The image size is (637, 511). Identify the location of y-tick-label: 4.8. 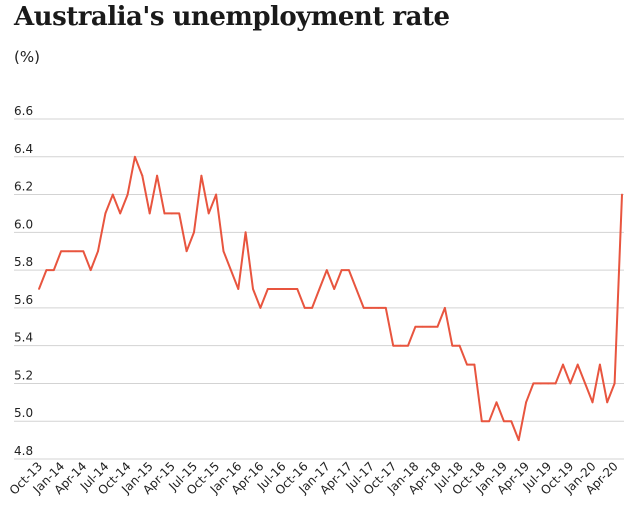
(23, 451).